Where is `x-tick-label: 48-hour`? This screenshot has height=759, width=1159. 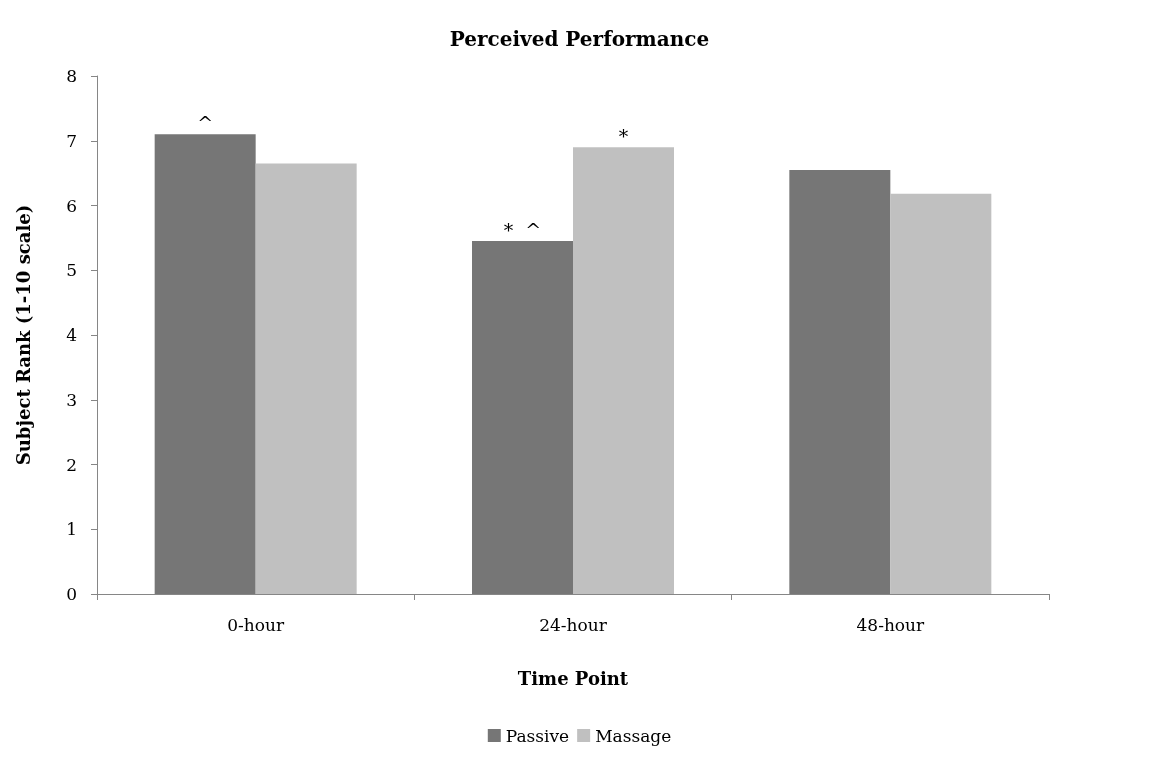
x-tick-label: 48-hour is located at coordinates (891, 624).